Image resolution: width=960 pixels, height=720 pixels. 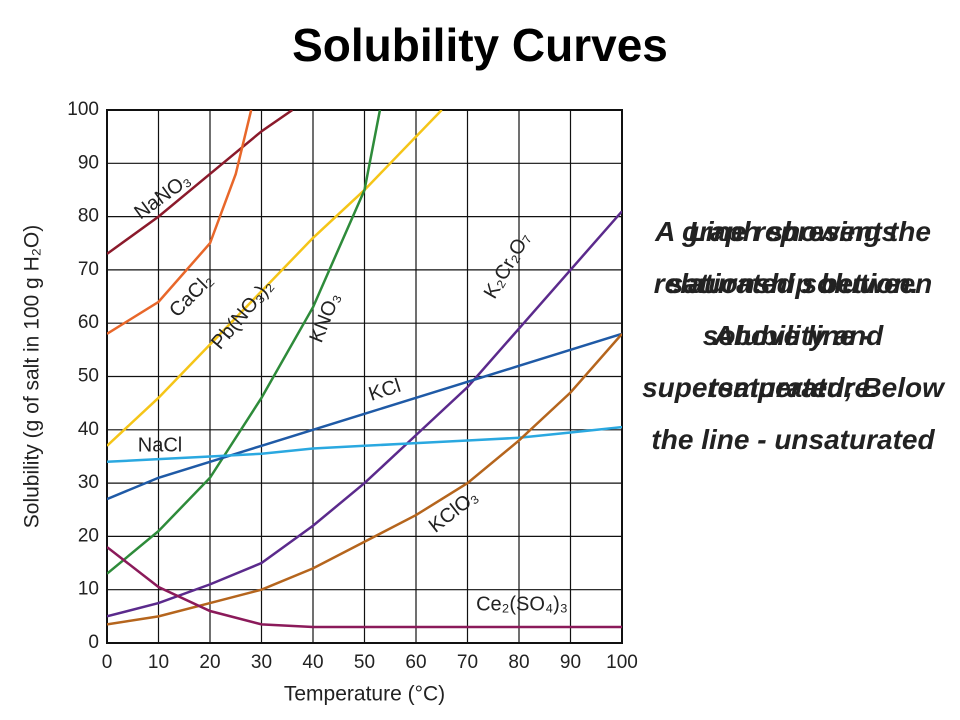 What do you see at coordinates (209, 662) in the screenshot?
I see `x-tick-label: 20` at bounding box center [209, 662].